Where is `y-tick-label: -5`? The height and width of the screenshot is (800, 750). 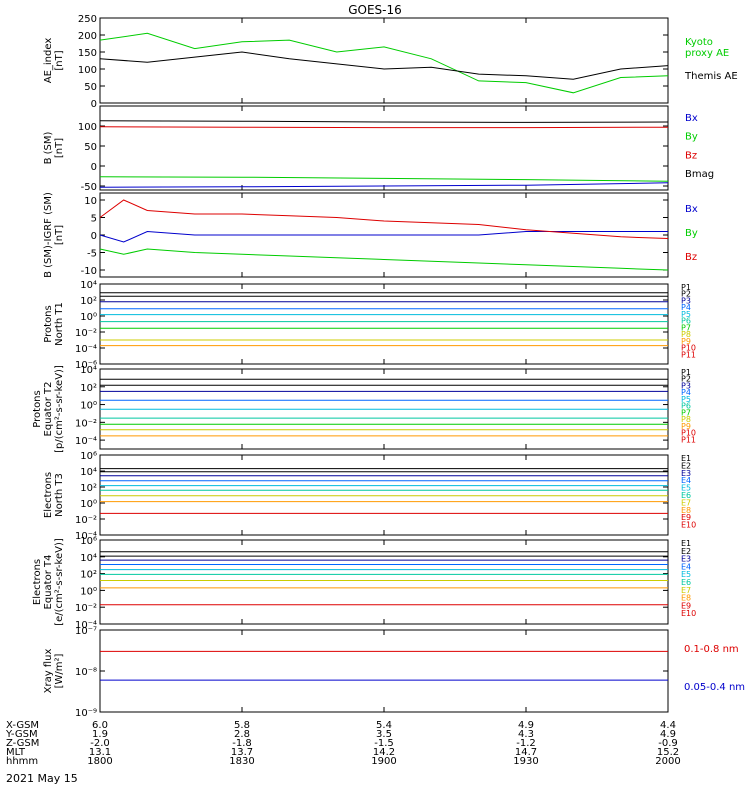 y-tick-label: -5 is located at coordinates (92, 254).